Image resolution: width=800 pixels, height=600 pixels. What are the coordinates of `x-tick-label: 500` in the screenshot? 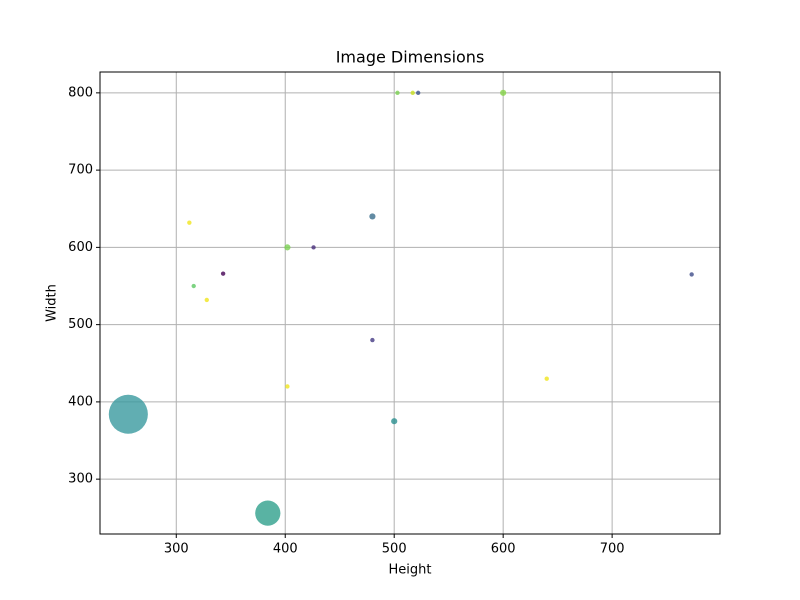 It's located at (394, 549).